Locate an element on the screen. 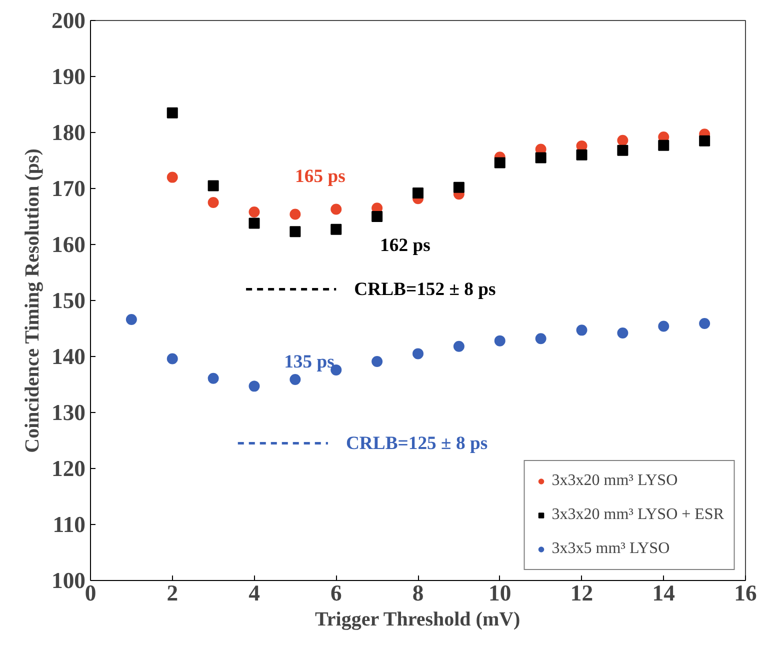  x-tick-label: 0 is located at coordinates (90, 593).